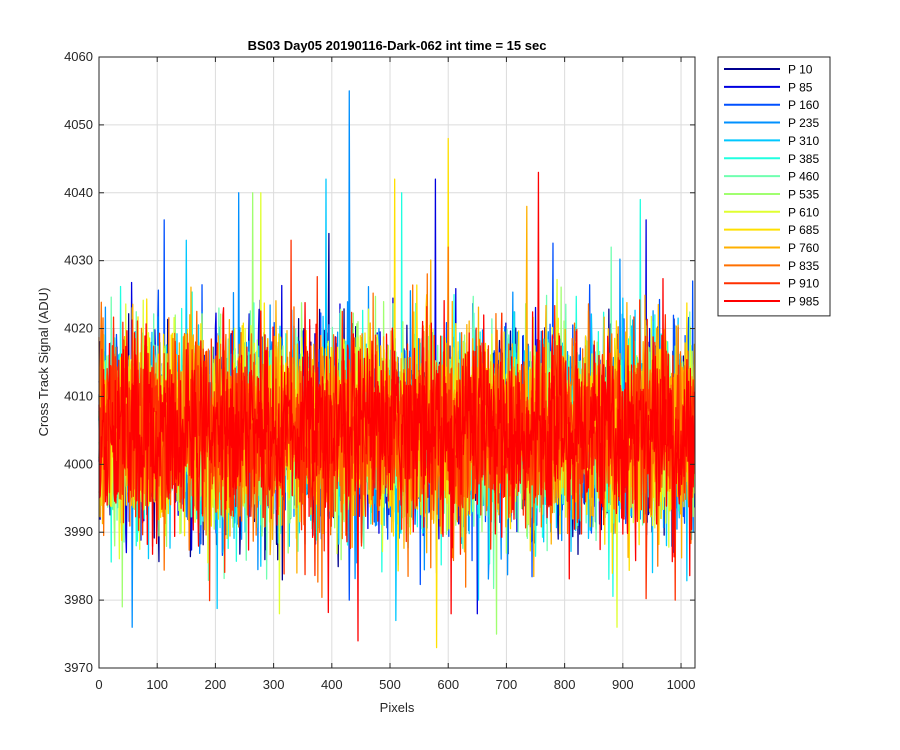 Image resolution: width=900 pixels, height=750 pixels. I want to click on y-tick-label: 4020, so click(78, 328).